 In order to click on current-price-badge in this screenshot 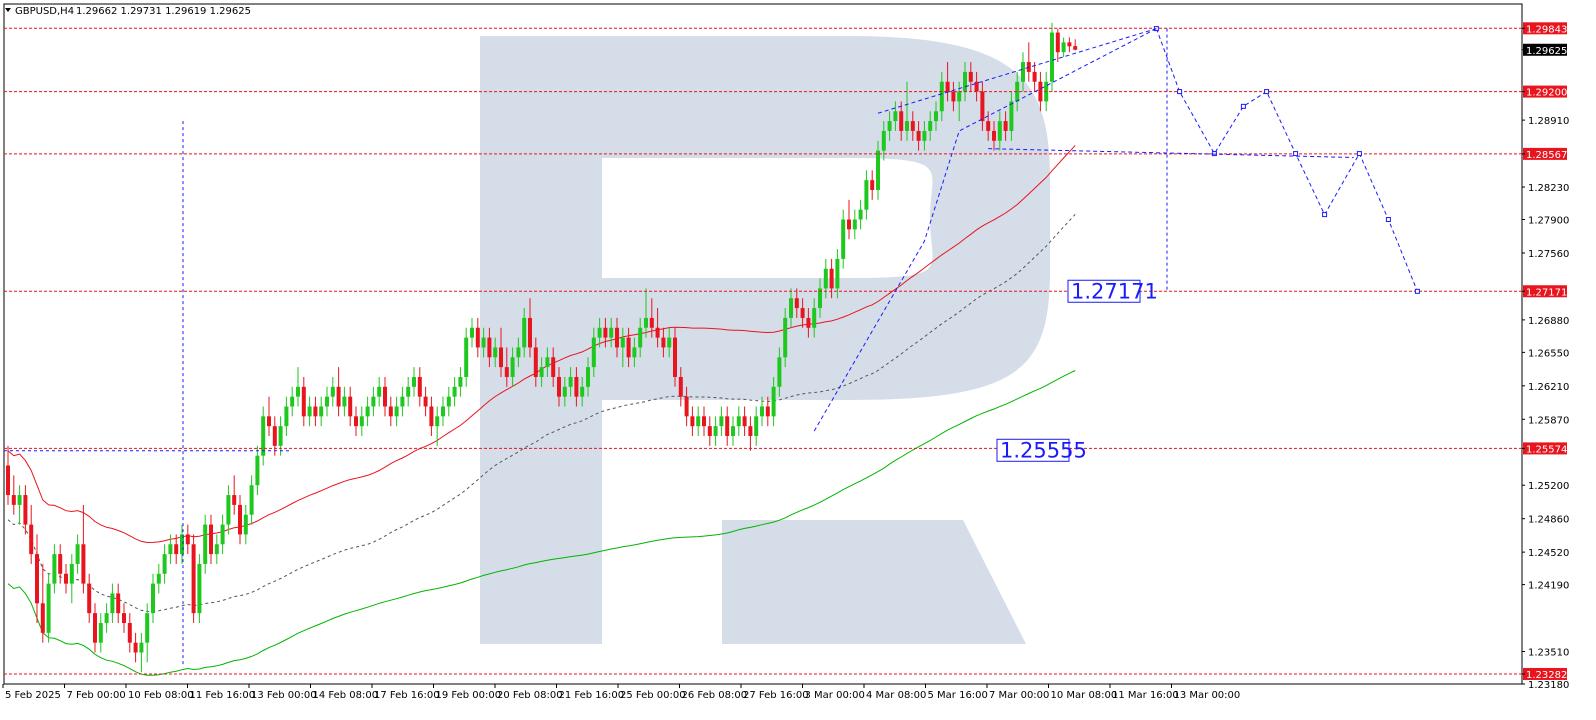, I will do `click(1545, 49)`.